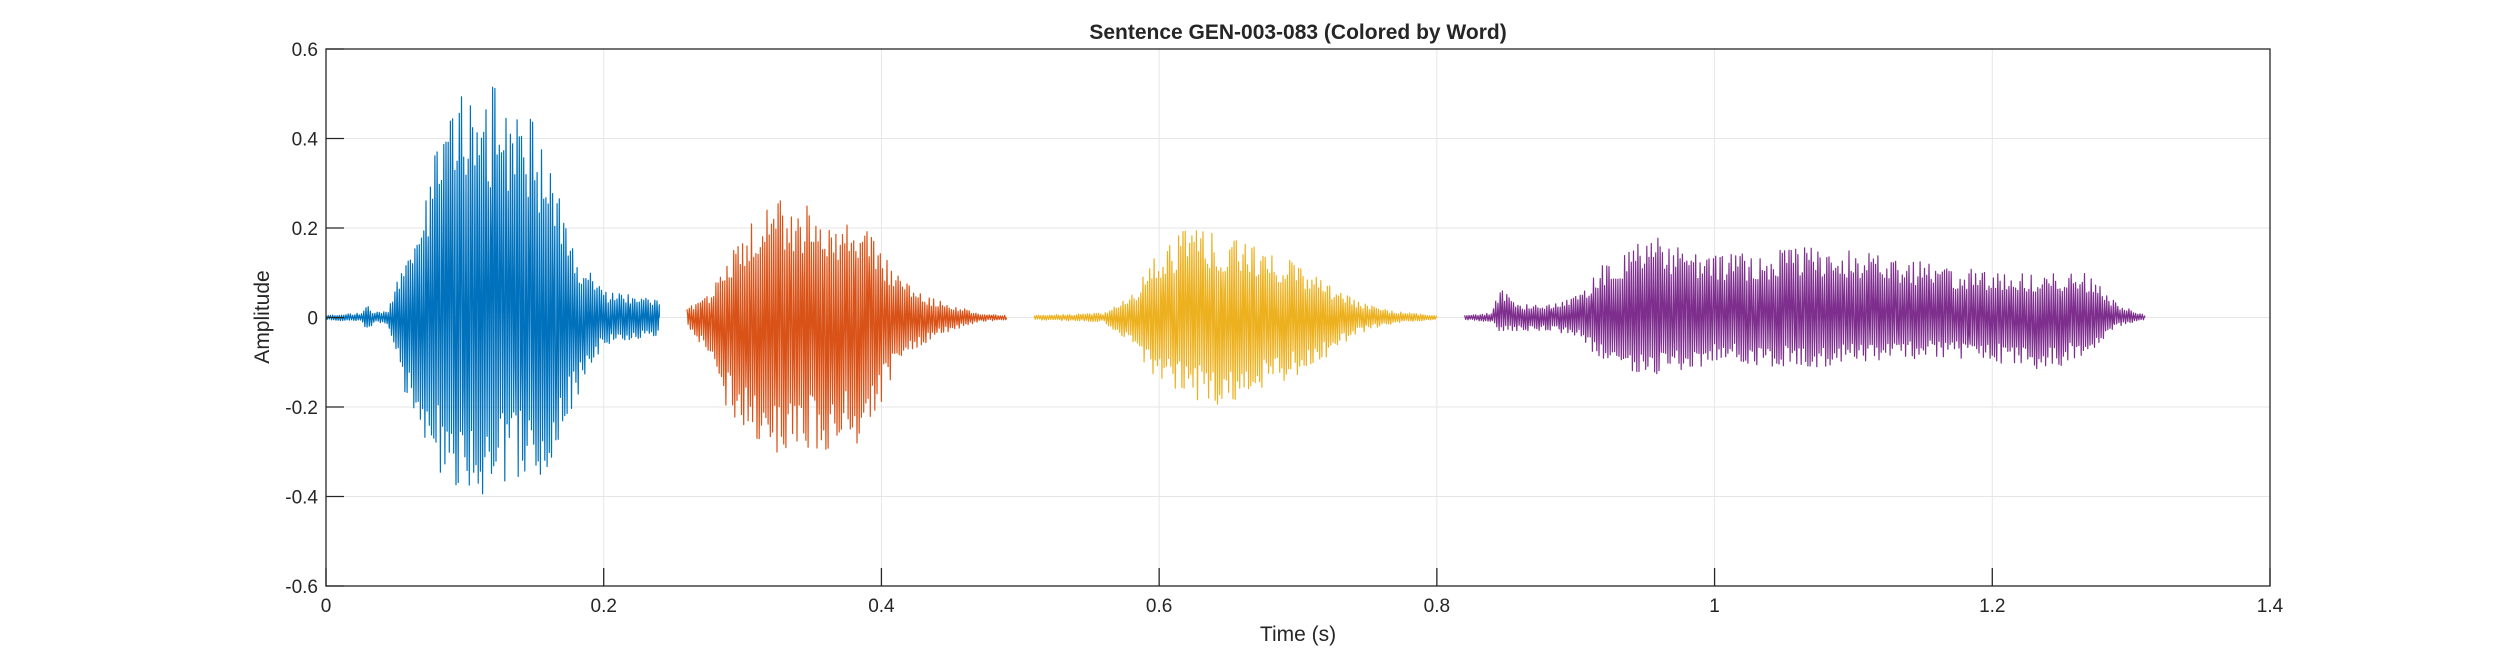  What do you see at coordinates (1714, 606) in the screenshot?
I see `x-tick-label: 1` at bounding box center [1714, 606].